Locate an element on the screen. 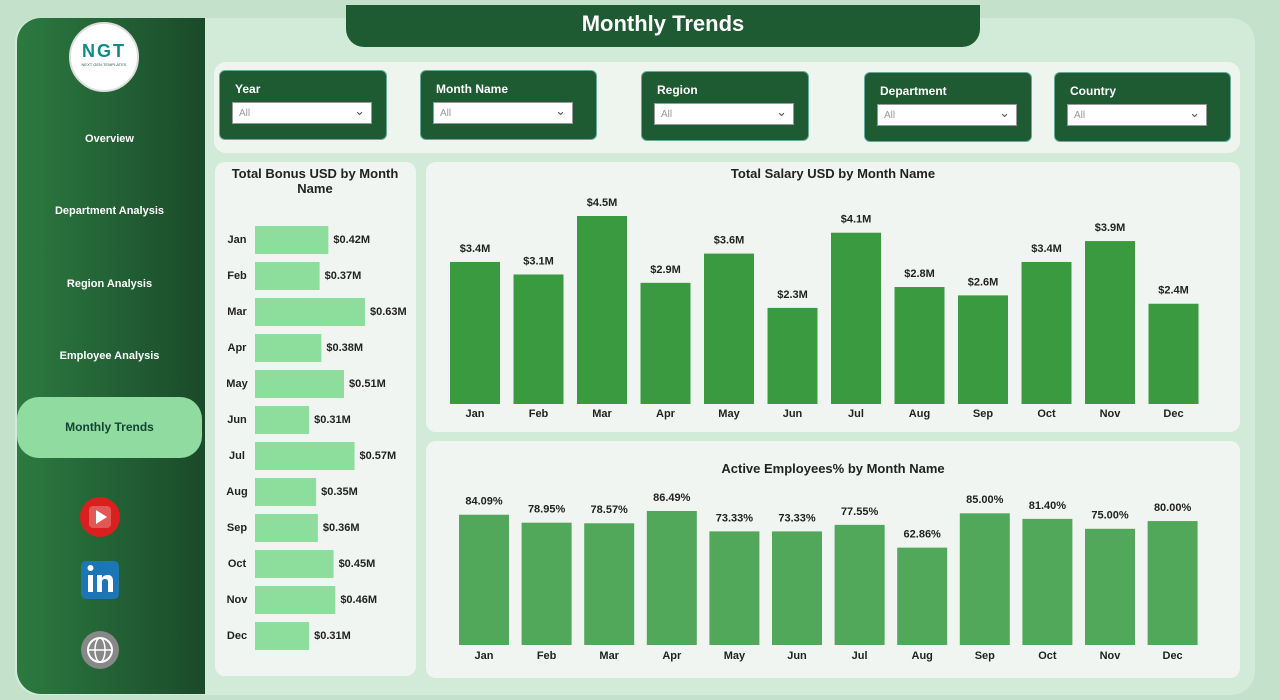  data-label: $0.51M is located at coordinates (367, 384).